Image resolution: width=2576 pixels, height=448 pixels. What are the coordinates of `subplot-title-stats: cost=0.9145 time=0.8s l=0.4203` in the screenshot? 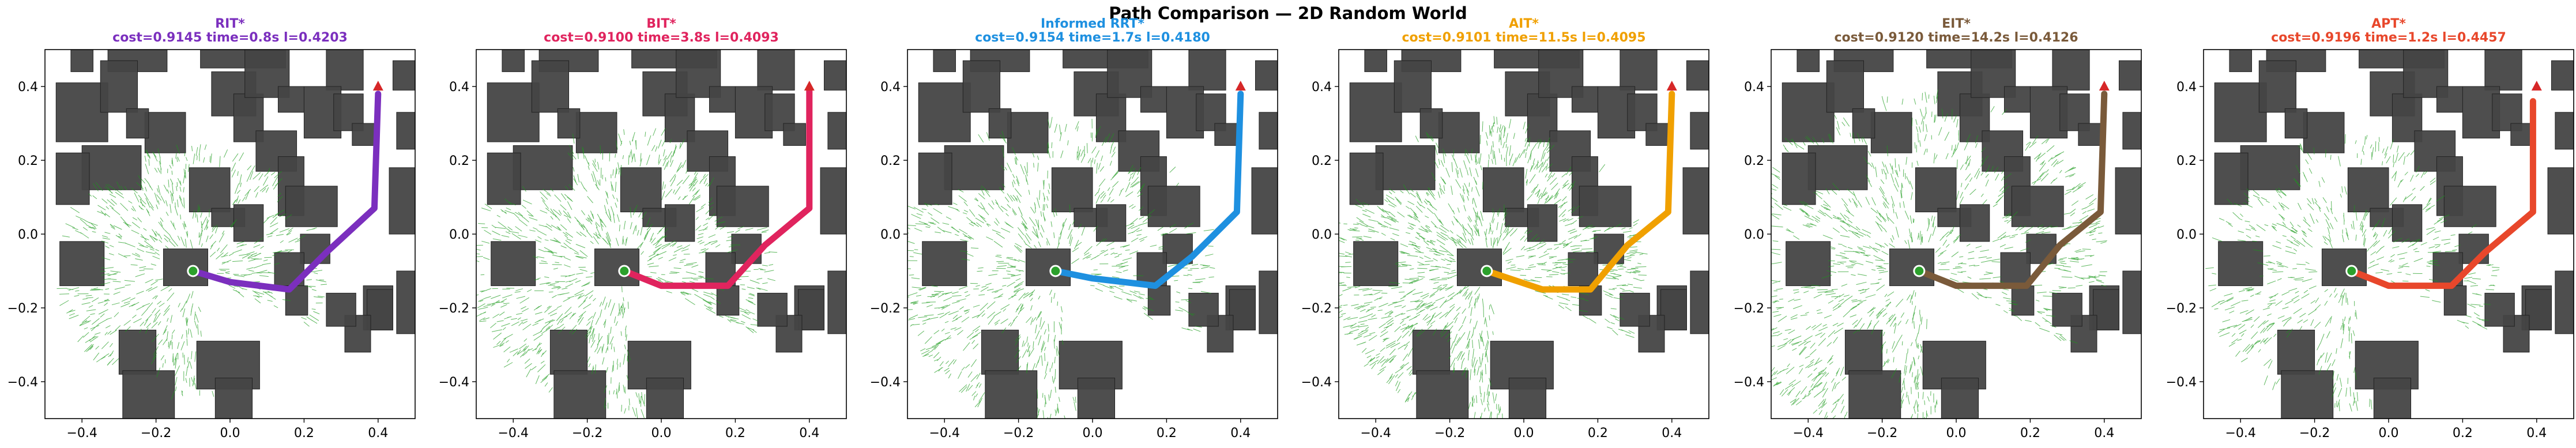 It's located at (230, 38).